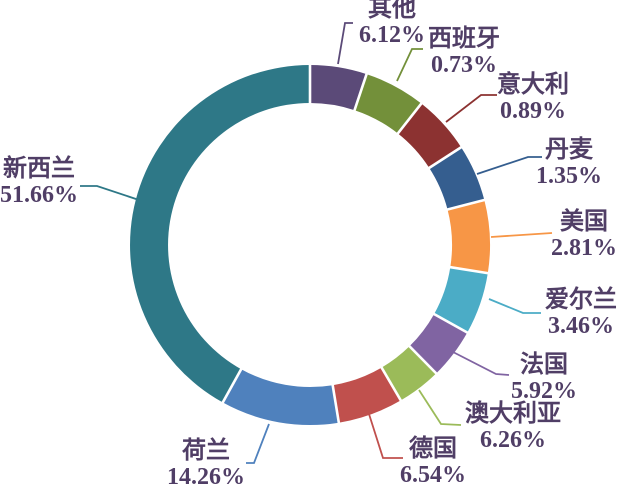 This screenshot has height=486, width=619. I want to click on leader-line-new-zealand, so click(110, 193).